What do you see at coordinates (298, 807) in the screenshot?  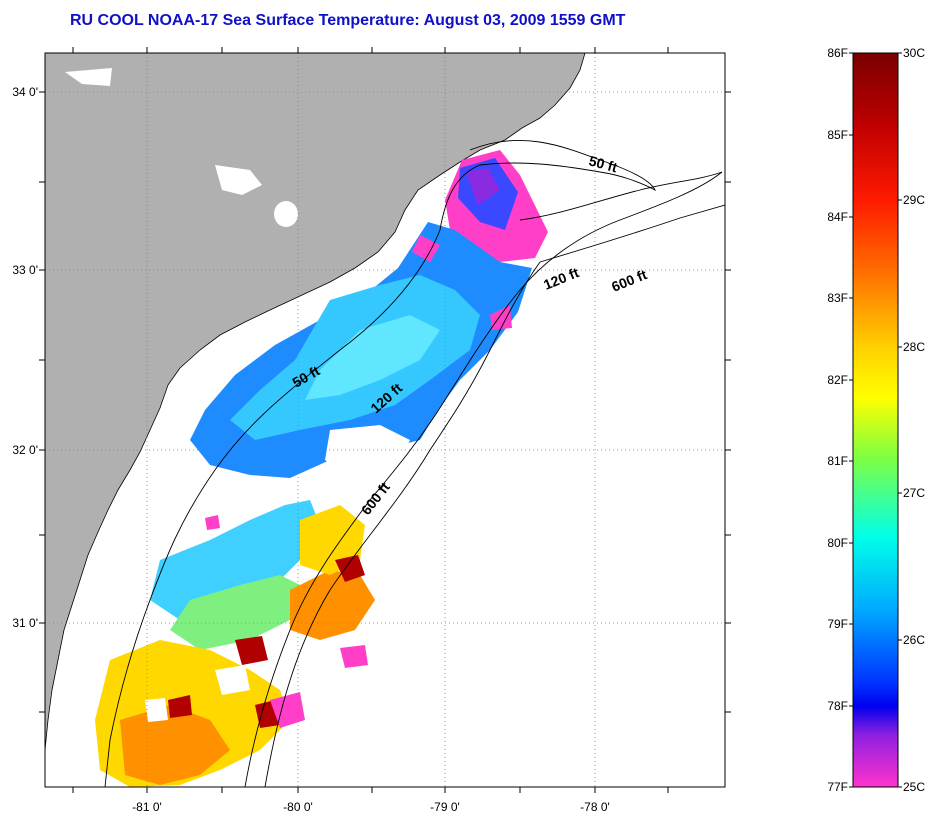 I see `x-tick-label: -80 0'` at bounding box center [298, 807].